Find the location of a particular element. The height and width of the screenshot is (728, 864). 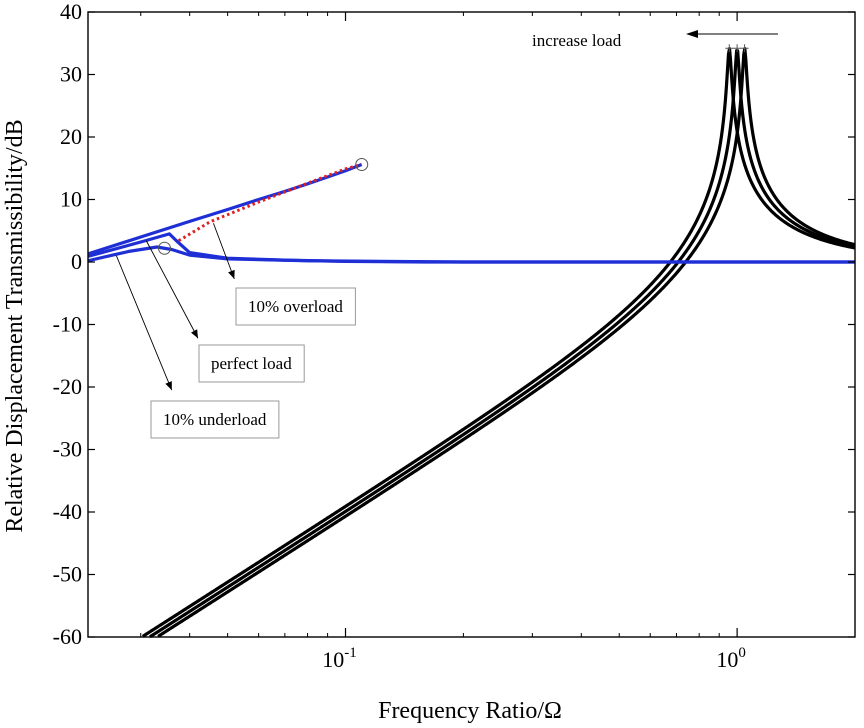

y-tick-label: -30 is located at coordinates (67, 449).